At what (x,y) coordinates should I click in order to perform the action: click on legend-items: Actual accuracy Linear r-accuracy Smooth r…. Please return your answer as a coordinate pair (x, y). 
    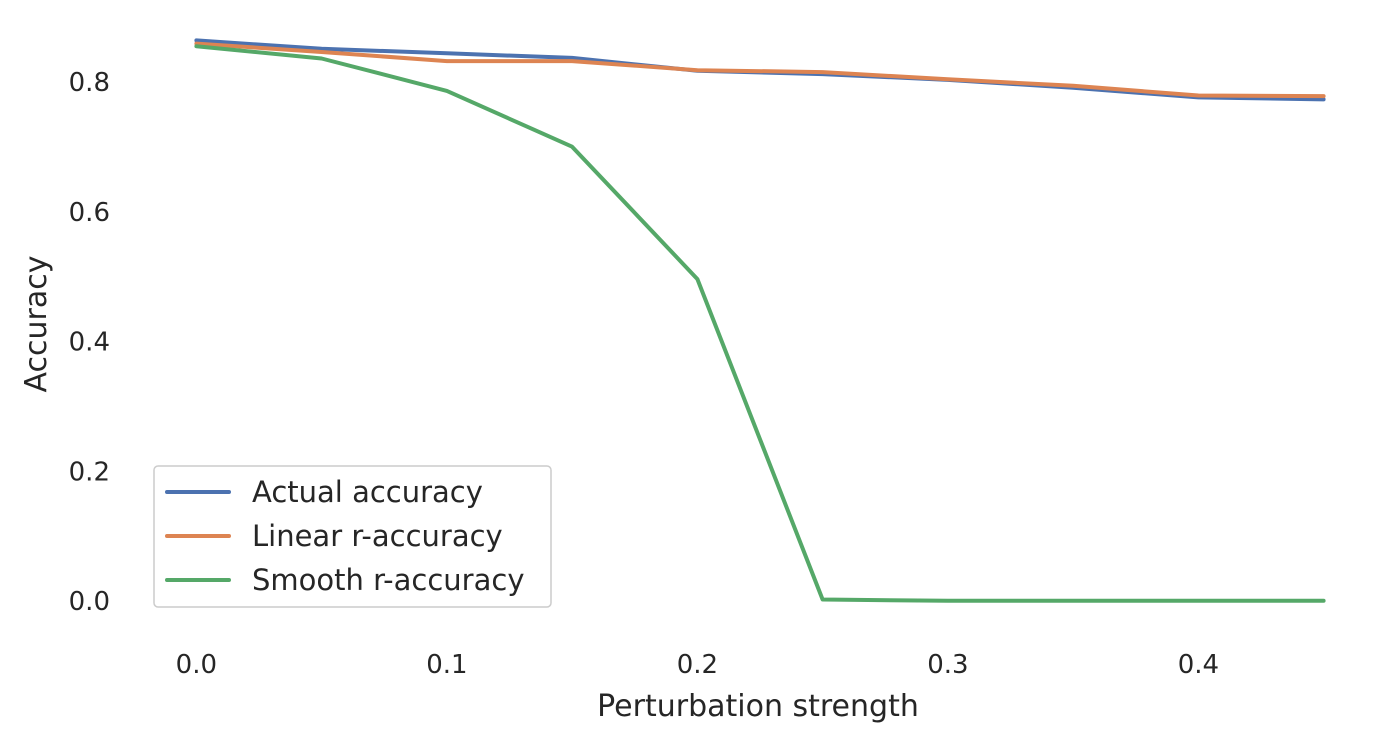
    Looking at the image, I should click on (344, 536).